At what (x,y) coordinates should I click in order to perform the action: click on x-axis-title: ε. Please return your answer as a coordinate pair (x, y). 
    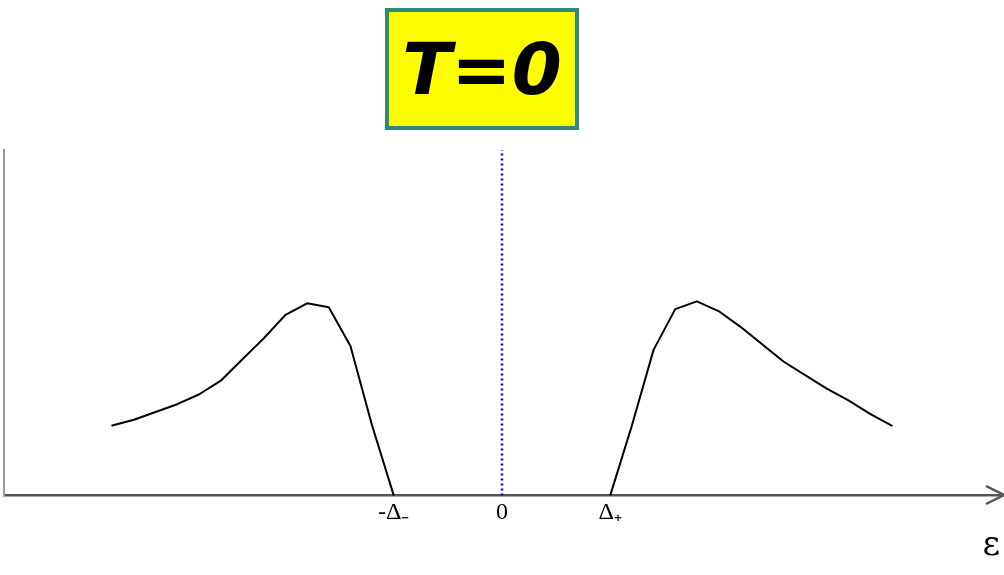
    Looking at the image, I should click on (991, 543).